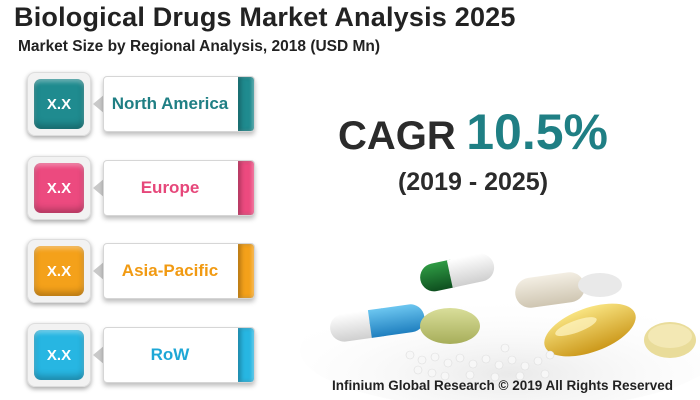  What do you see at coordinates (396, 136) in the screenshot?
I see `cagr-label: CAGR` at bounding box center [396, 136].